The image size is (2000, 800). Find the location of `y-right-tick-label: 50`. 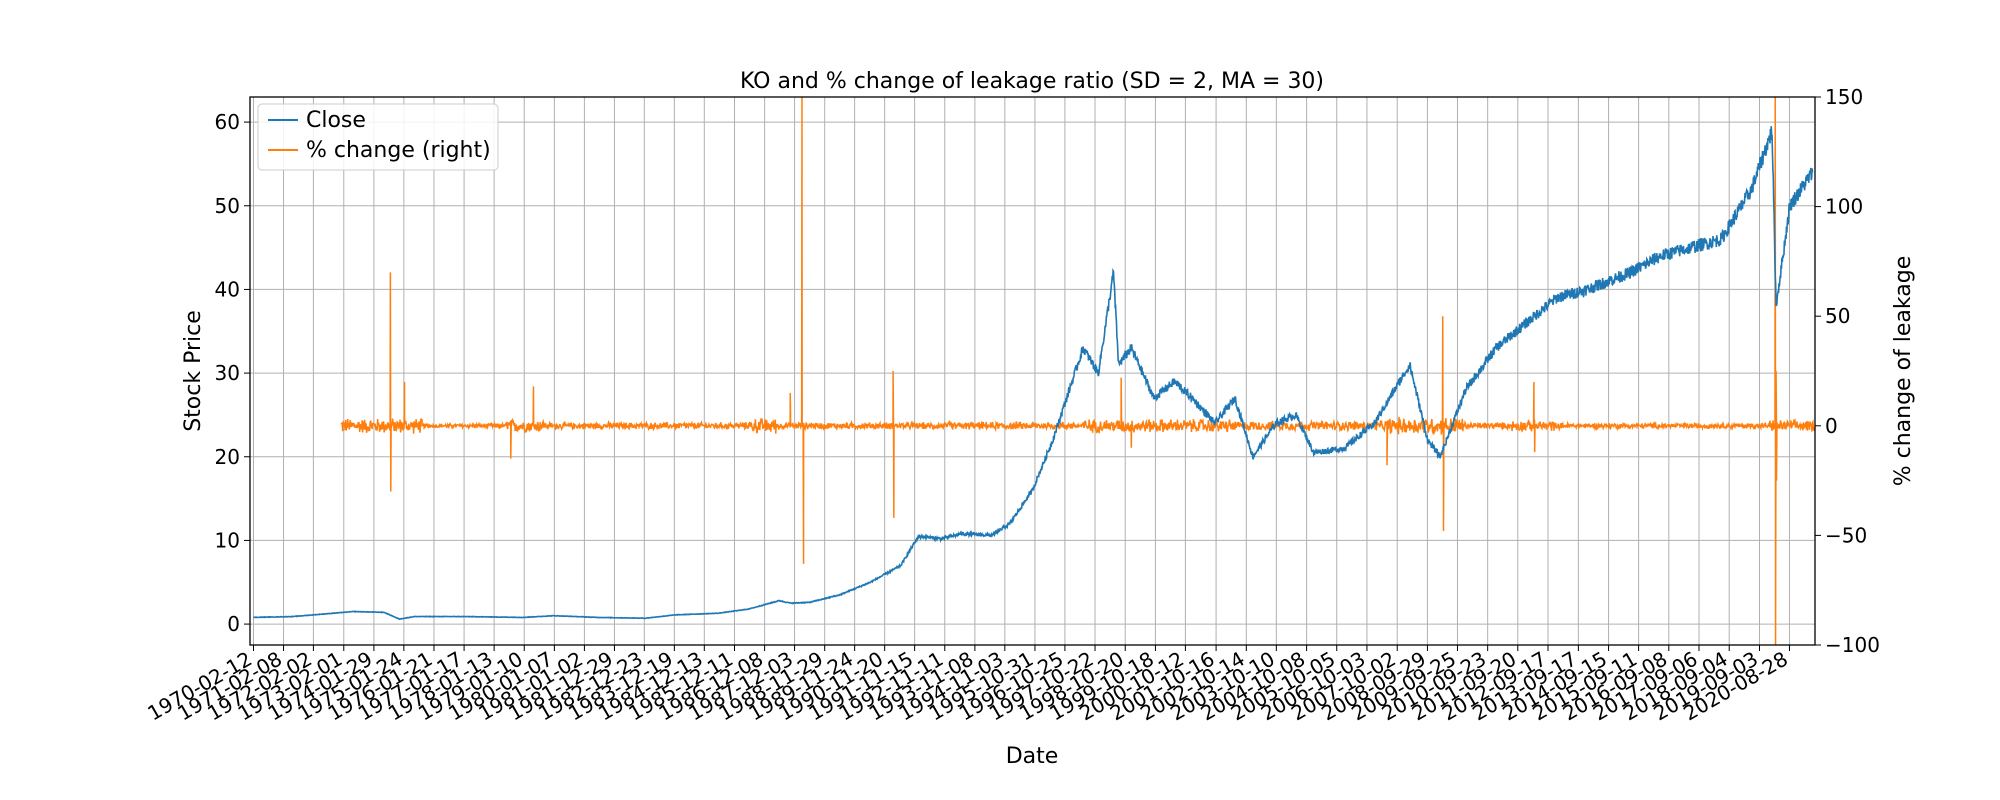

y-right-tick-label: 50 is located at coordinates (1837, 316).